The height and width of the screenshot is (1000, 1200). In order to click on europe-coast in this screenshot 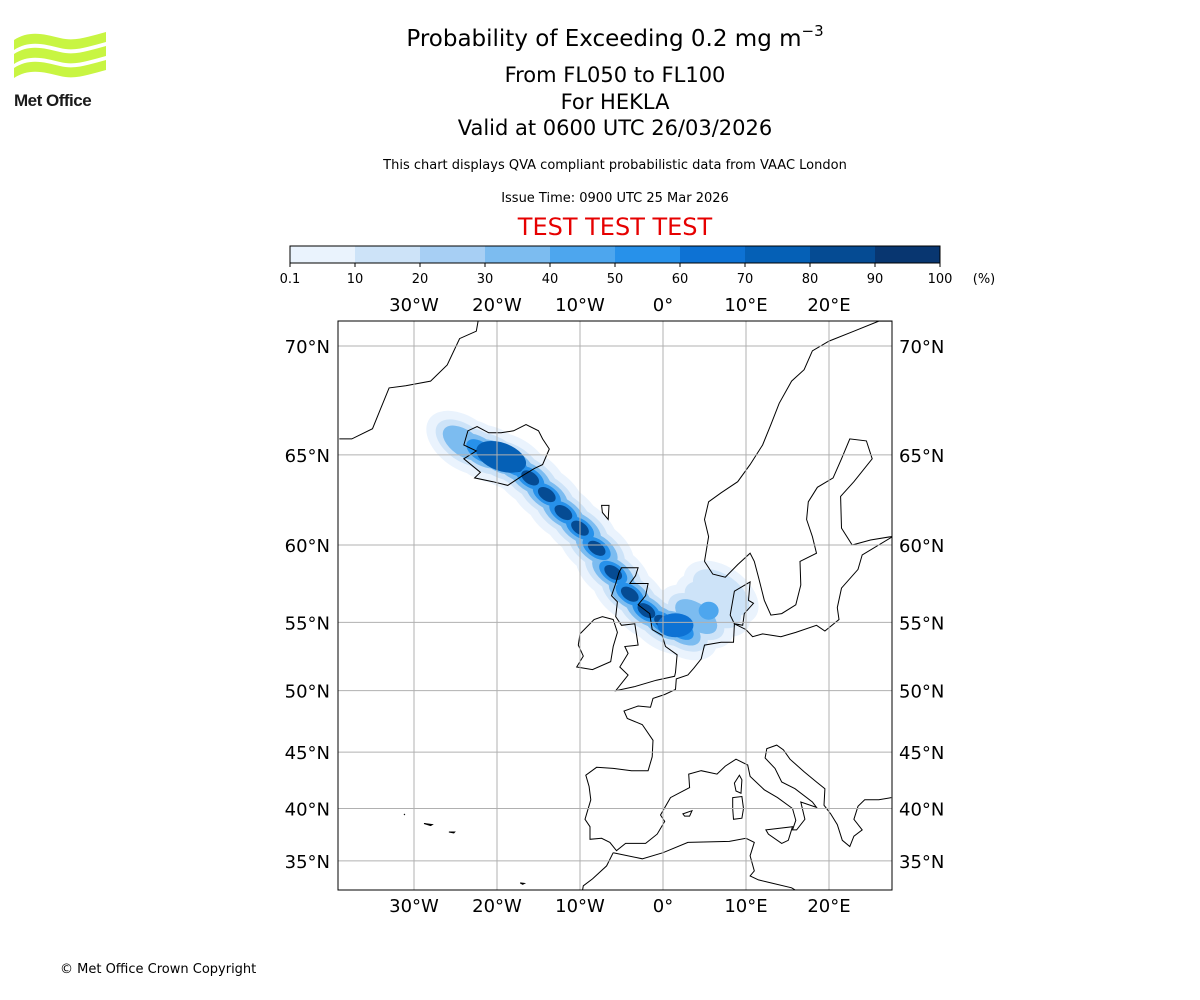, I will do `click(738, 694)`.